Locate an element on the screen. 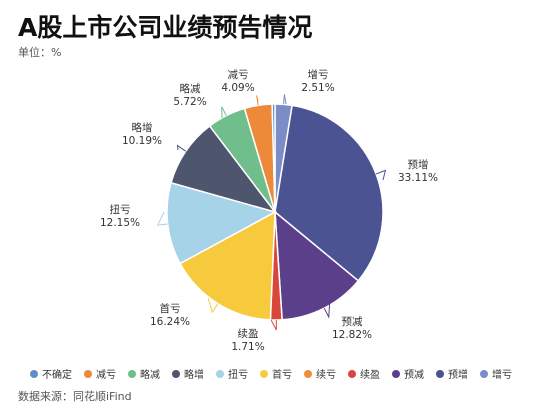 This screenshot has height=413, width=550. legend-item-续亏: 续亏 is located at coordinates (320, 373).